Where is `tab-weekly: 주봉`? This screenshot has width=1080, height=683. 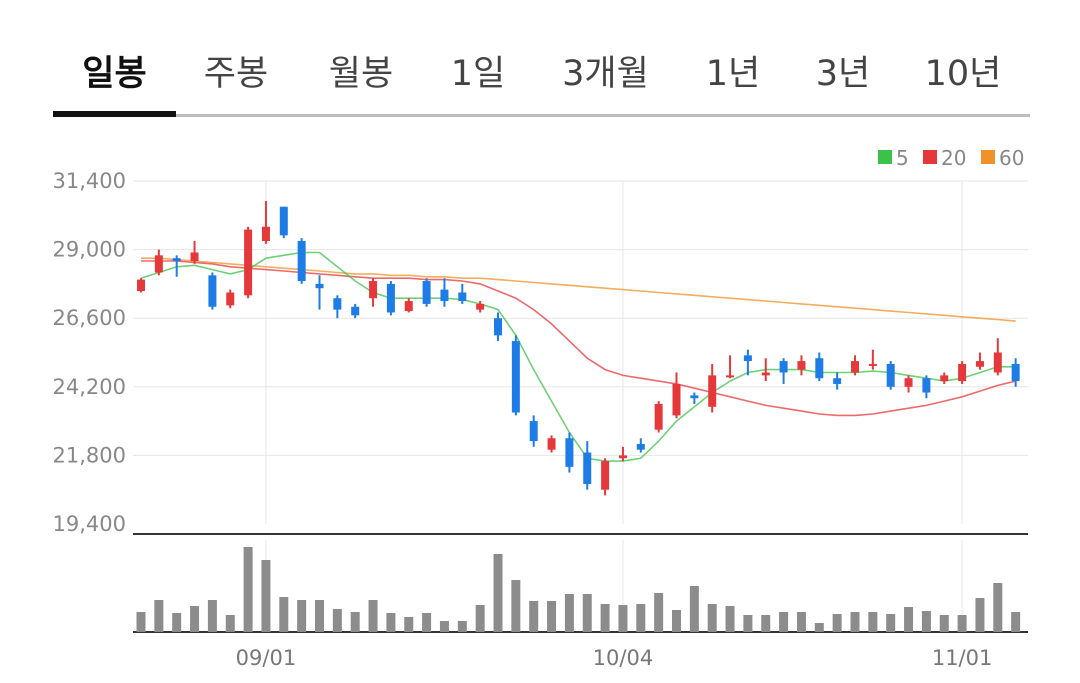
tab-weekly: 주봉 is located at coordinates (236, 74).